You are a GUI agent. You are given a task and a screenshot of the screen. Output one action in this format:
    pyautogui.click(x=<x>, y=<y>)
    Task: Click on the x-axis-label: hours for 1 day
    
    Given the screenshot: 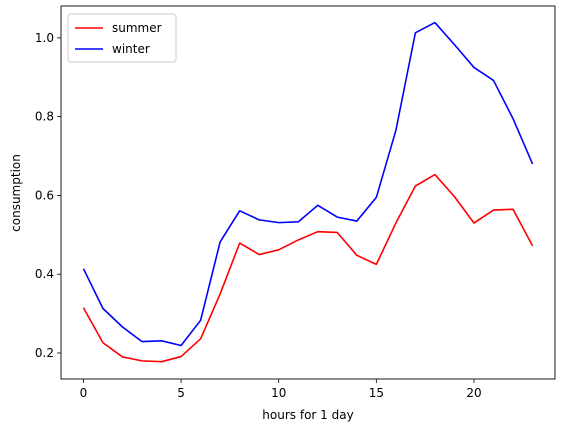 What is the action you would take?
    pyautogui.click(x=307, y=415)
    